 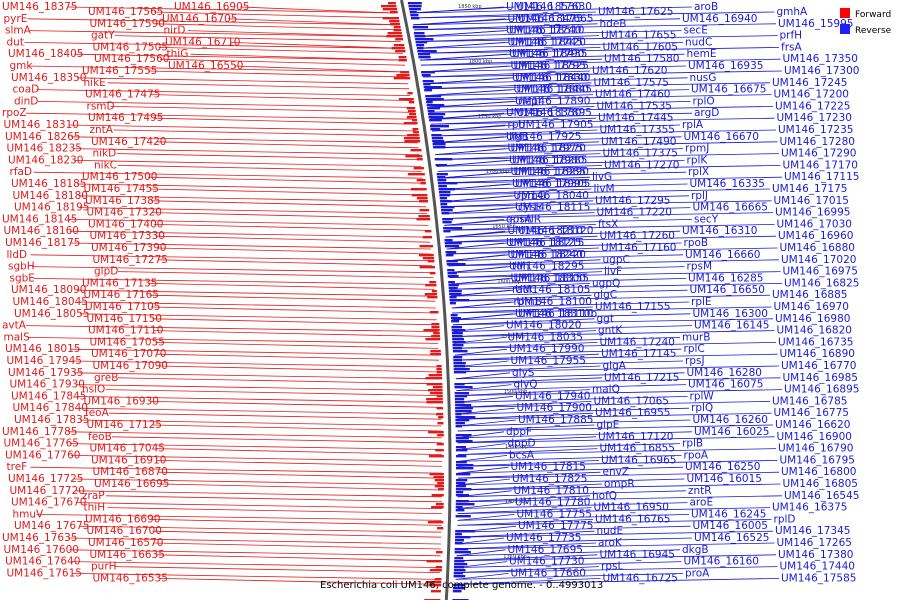 I want to click on reverse-gene-label: UM146_17580, so click(x=641, y=59).